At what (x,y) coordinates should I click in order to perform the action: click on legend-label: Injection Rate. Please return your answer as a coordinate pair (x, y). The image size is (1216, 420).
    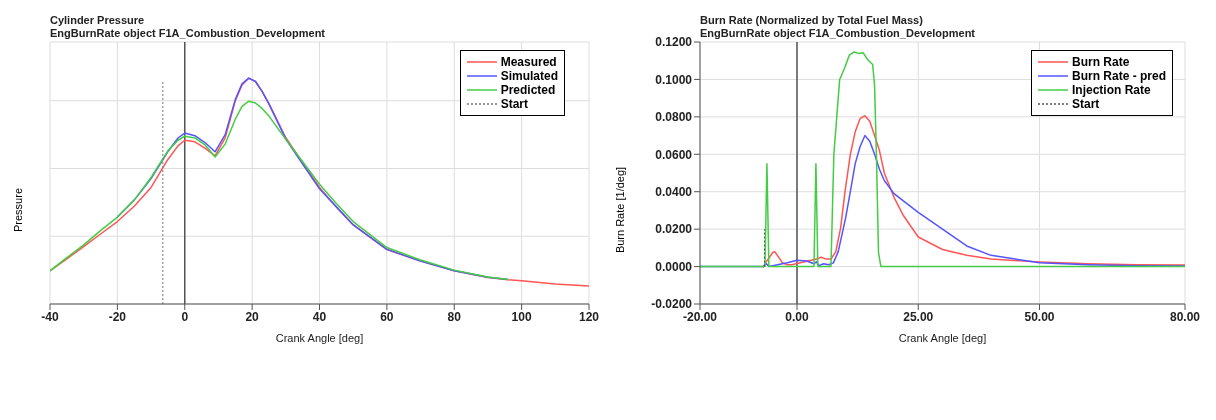
    Looking at the image, I should click on (1111, 90).